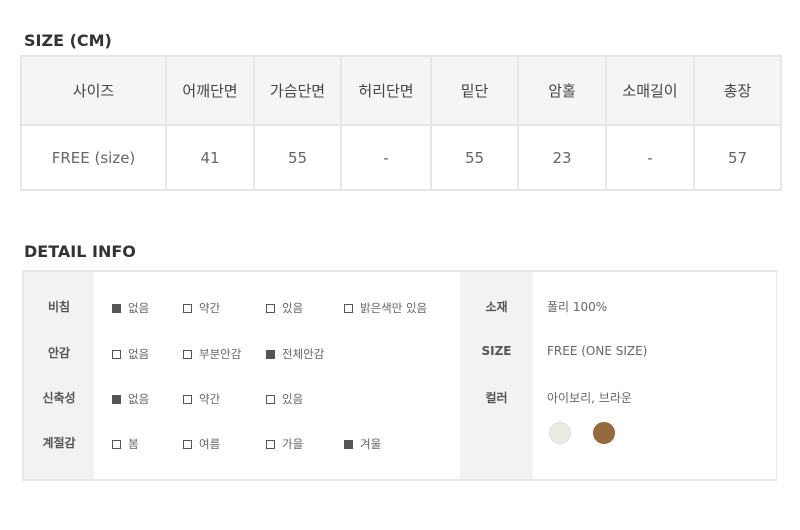 This screenshot has width=800, height=530. Describe the element at coordinates (297, 90) in the screenshot. I see `header-cell: 가슴단면` at that location.